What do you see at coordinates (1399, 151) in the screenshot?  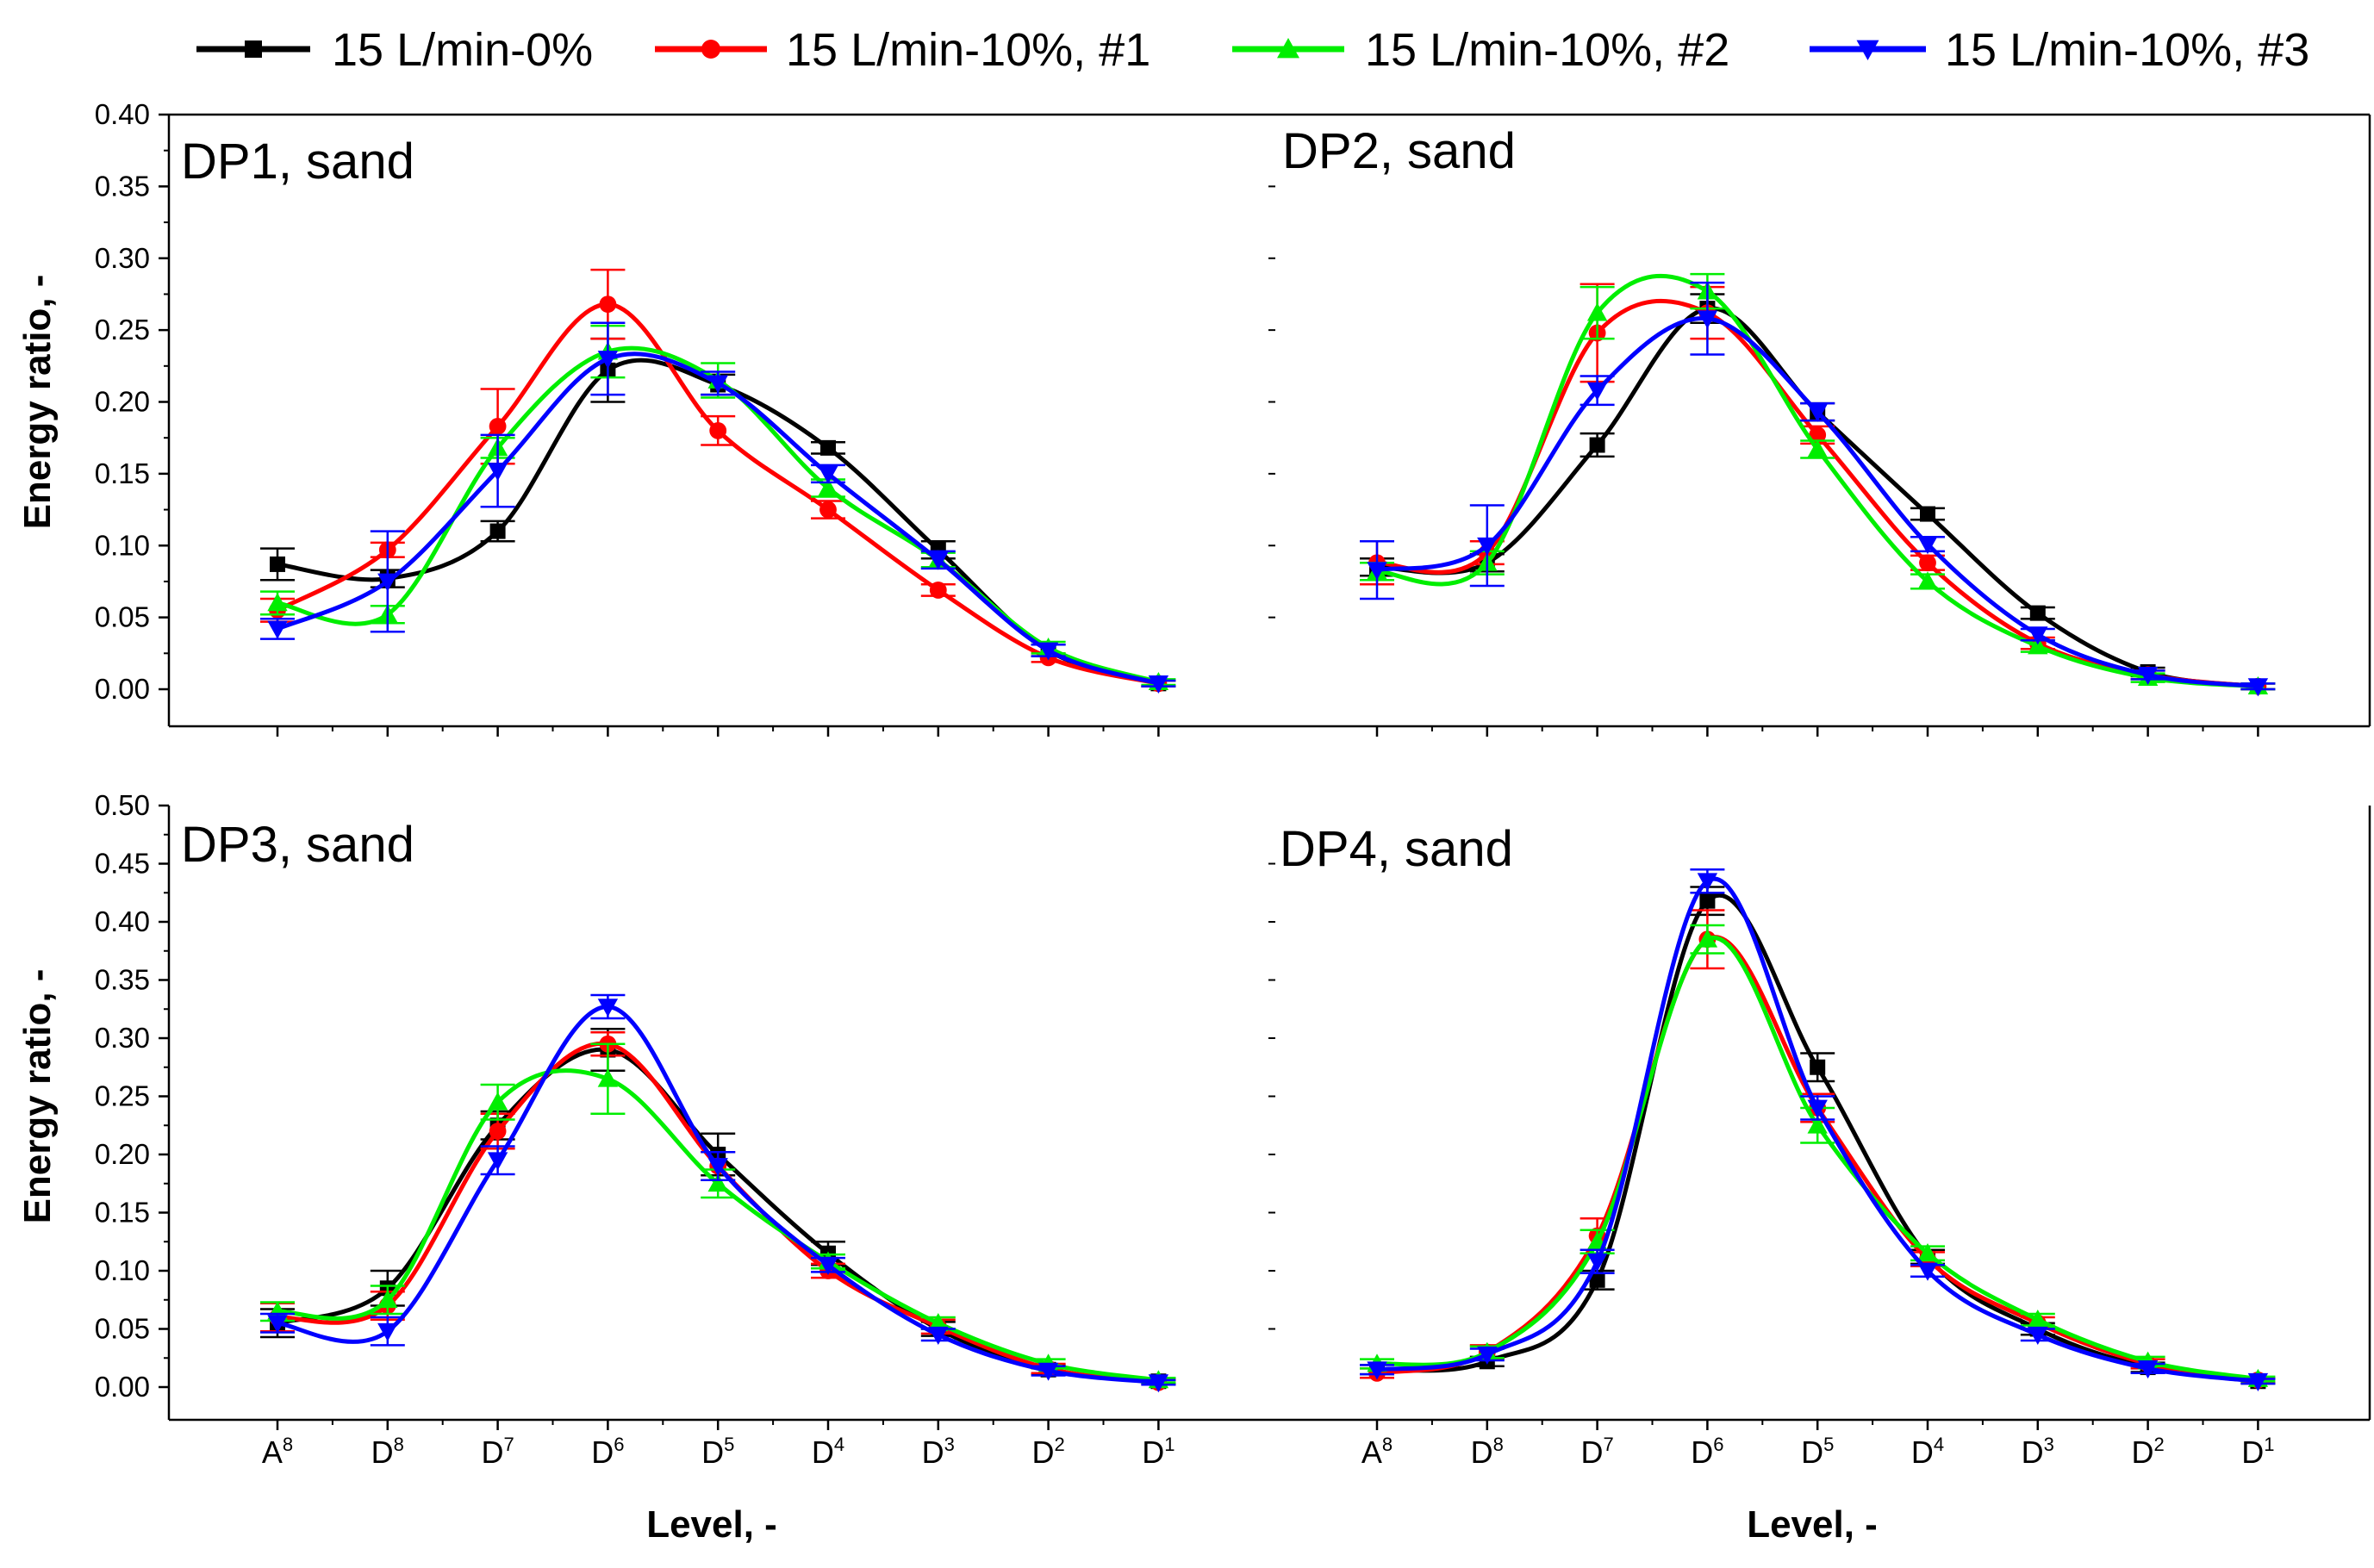 I see `panel-title: DP2, sand` at bounding box center [1399, 151].